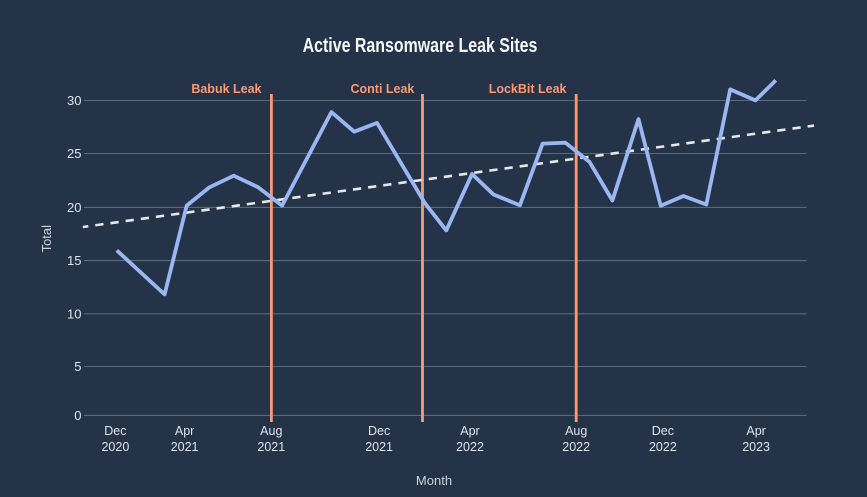 This screenshot has height=497, width=867. What do you see at coordinates (74, 260) in the screenshot?
I see `svg-text: 15` at bounding box center [74, 260].